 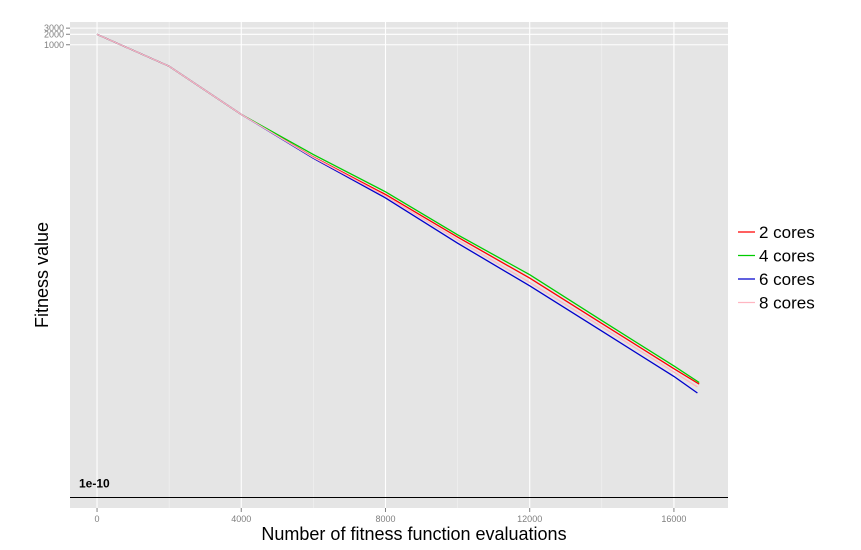 What do you see at coordinates (241, 519) in the screenshot?
I see `x-tick-label: 4000` at bounding box center [241, 519].